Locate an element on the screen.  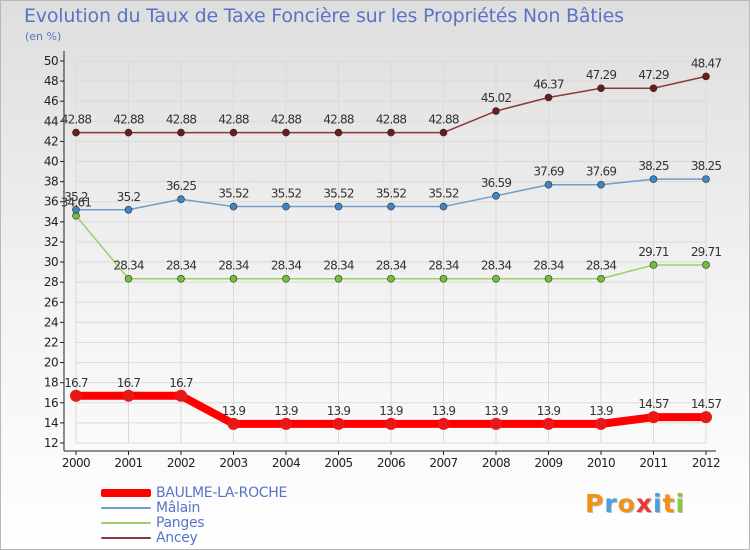
y-tick-label: 18 is located at coordinates (51, 383).